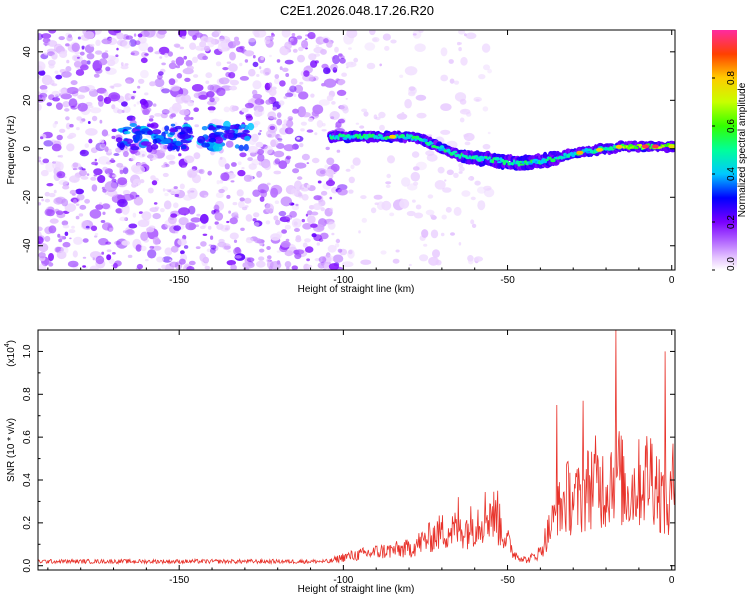 This screenshot has width=750, height=600. Describe the element at coordinates (27, 245) in the screenshot. I see `y-tick-label: -40` at that location.